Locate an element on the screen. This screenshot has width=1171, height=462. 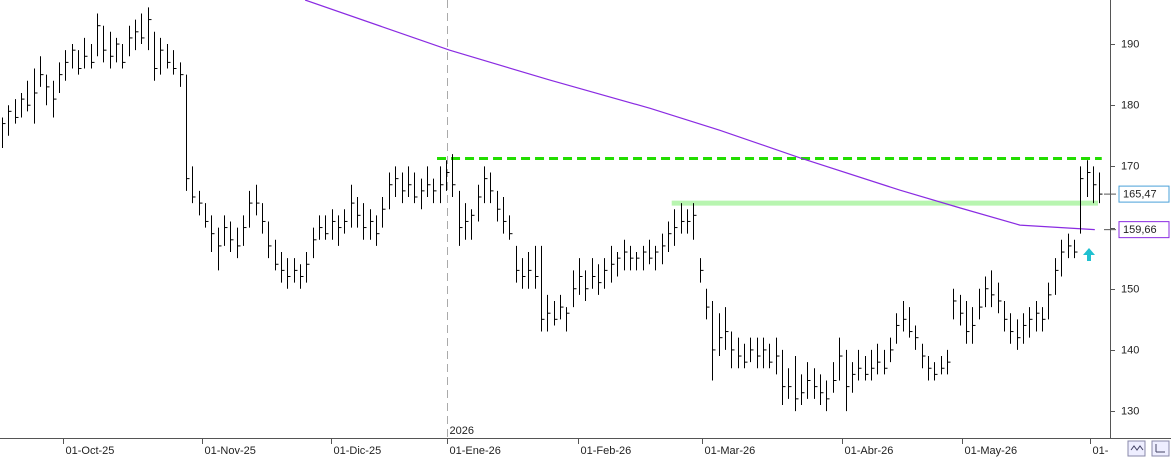
settings-icon is located at coordinates (1160, 448).